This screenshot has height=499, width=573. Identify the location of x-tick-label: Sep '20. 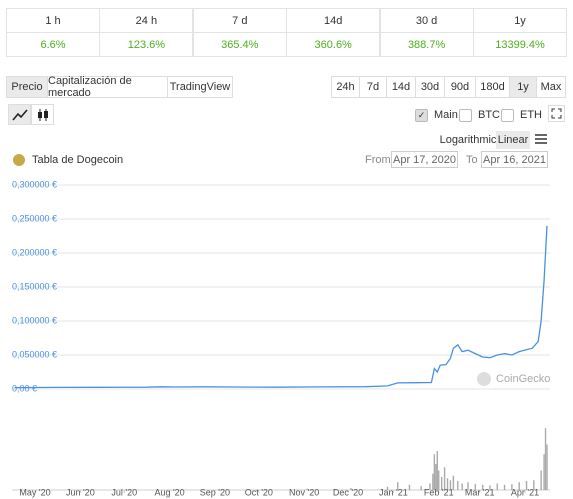
(215, 492).